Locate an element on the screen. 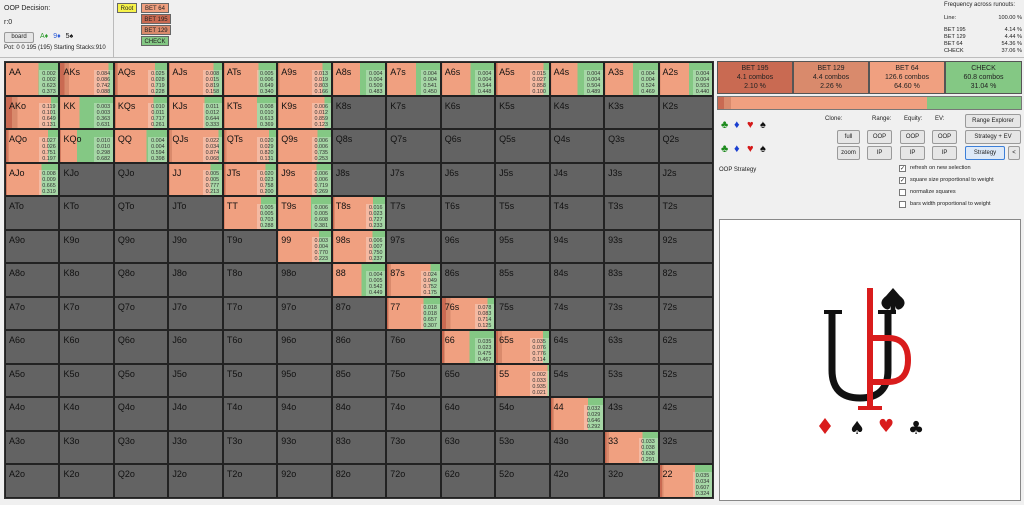 The height and width of the screenshot is (505, 1024). hand-cell: A9s 0.013 0.019 0.803 0.166 is located at coordinates (304, 79).